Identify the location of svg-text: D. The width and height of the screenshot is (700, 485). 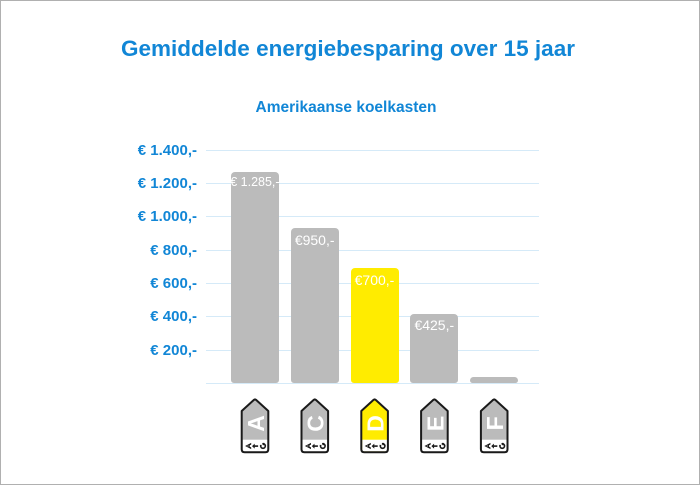
(376, 423).